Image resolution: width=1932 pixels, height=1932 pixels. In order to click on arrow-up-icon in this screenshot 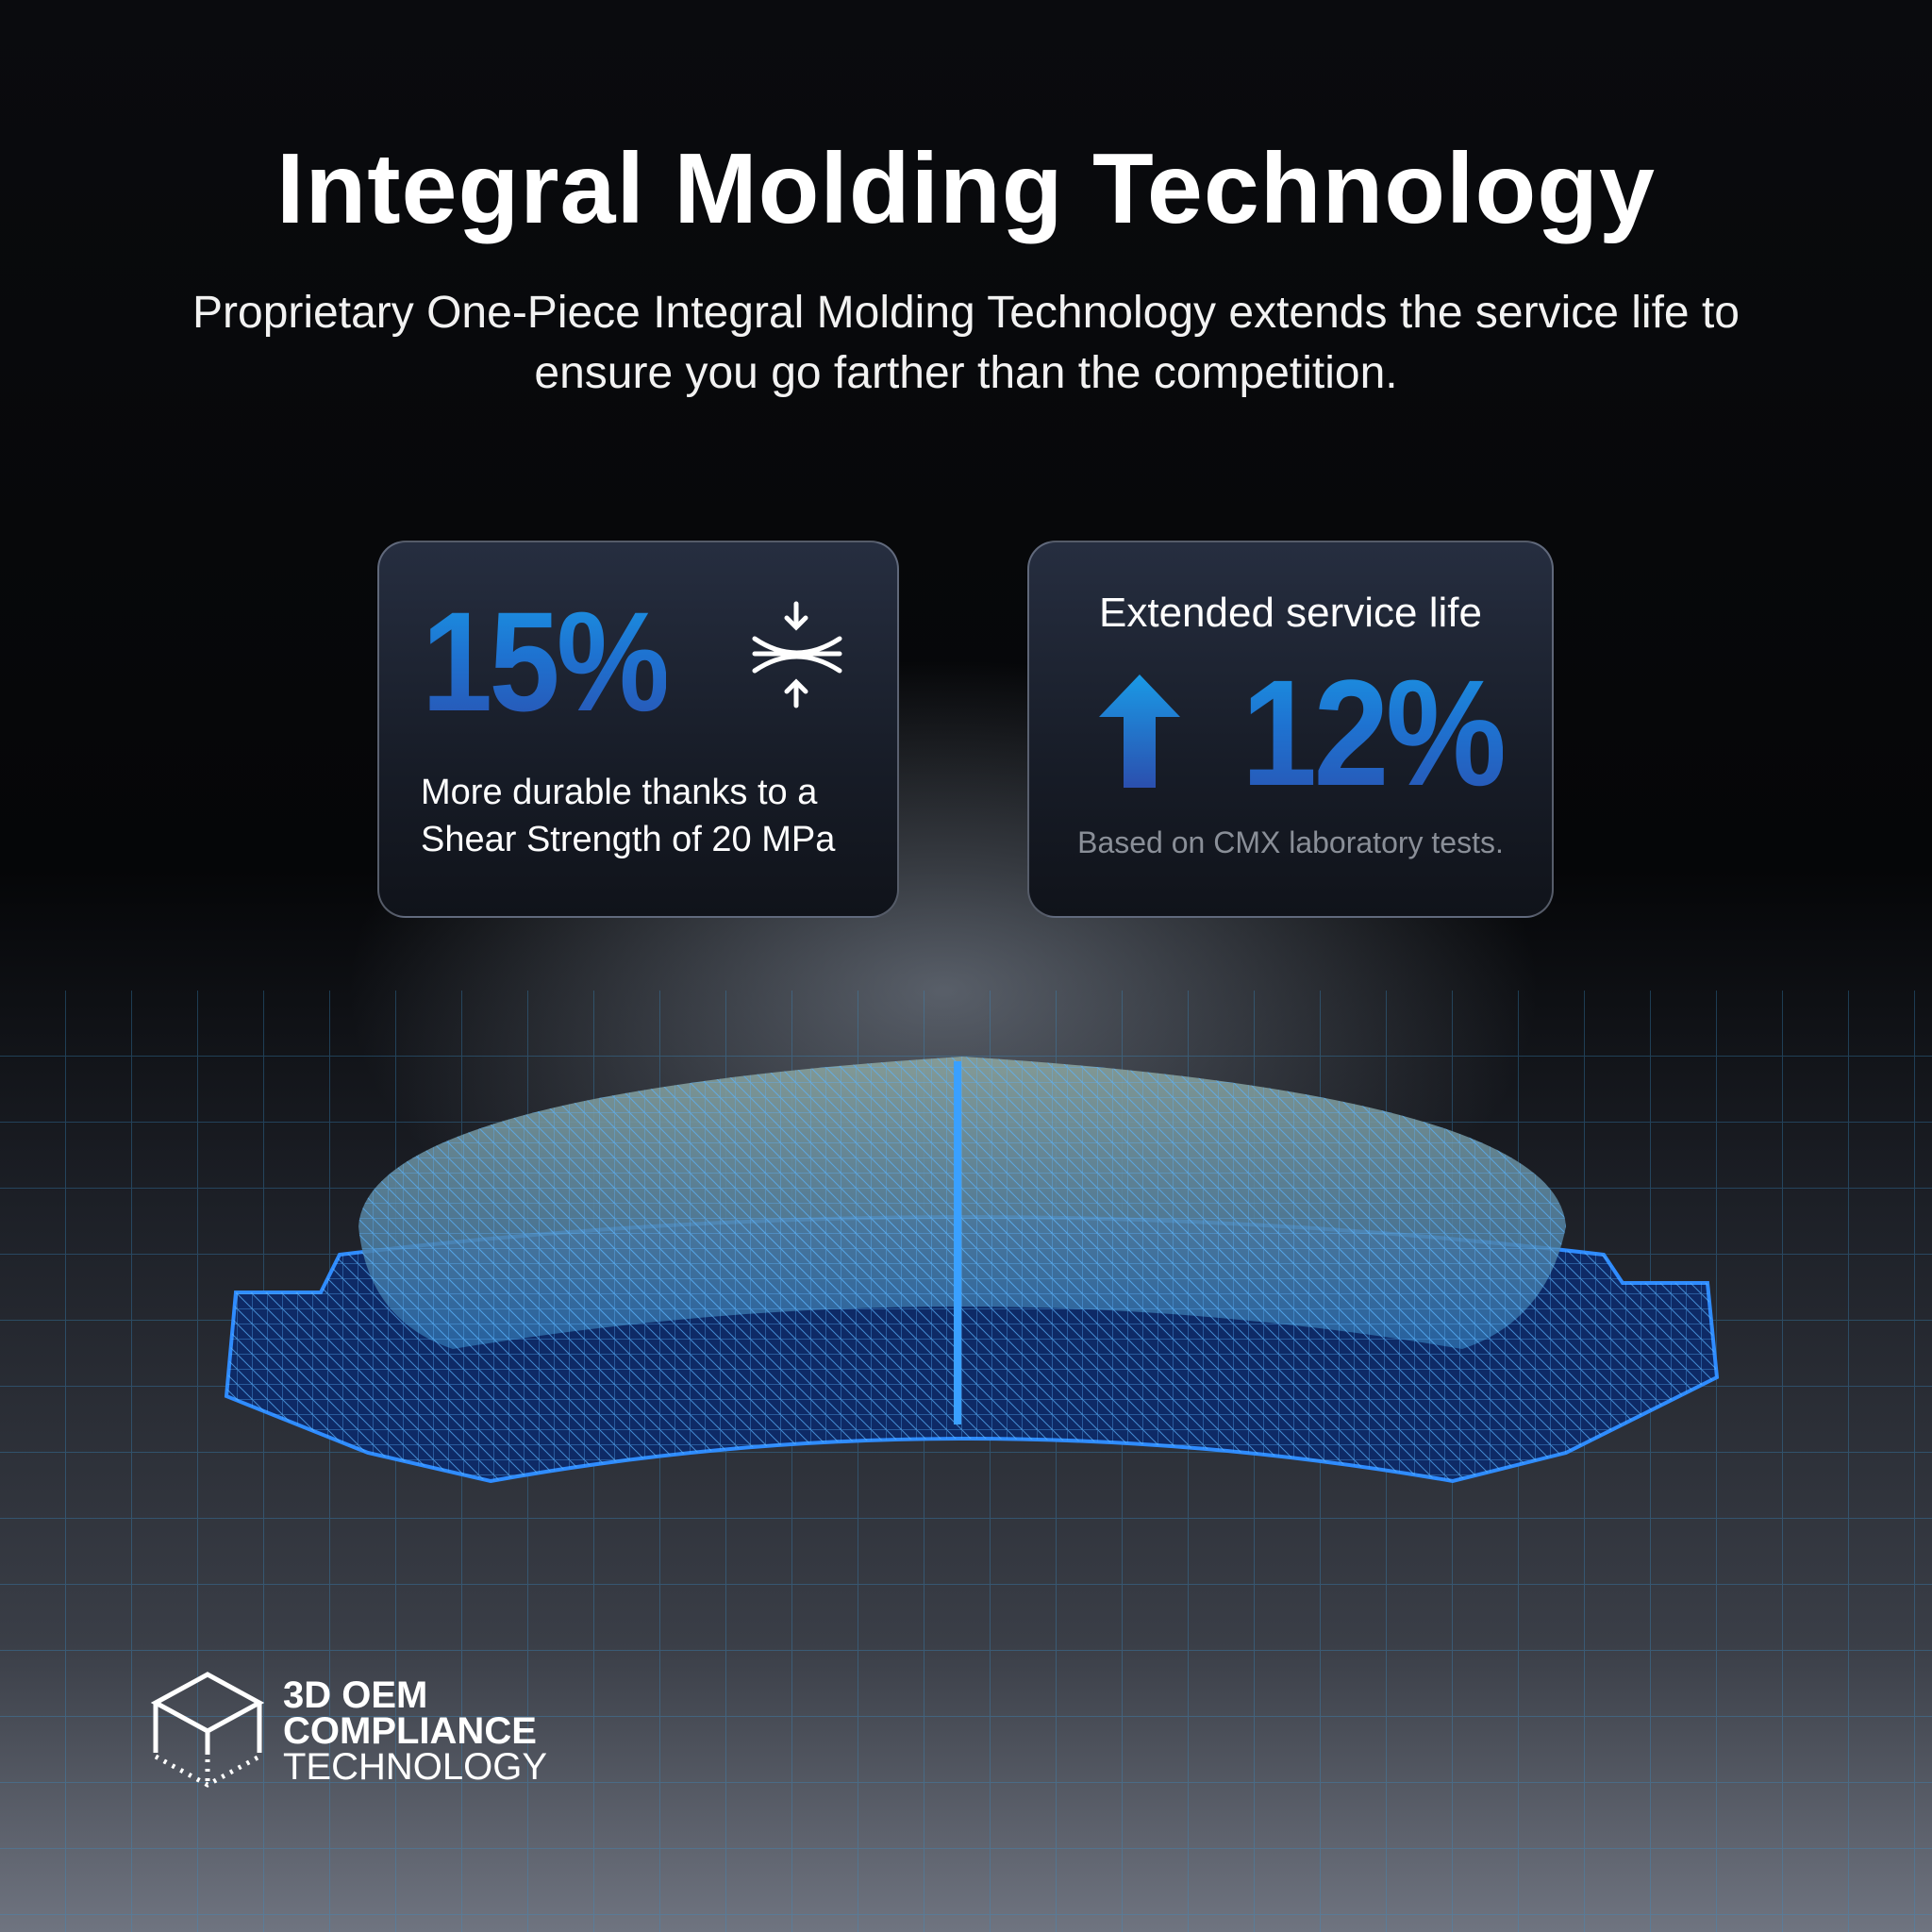, I will do `click(1140, 731)`.